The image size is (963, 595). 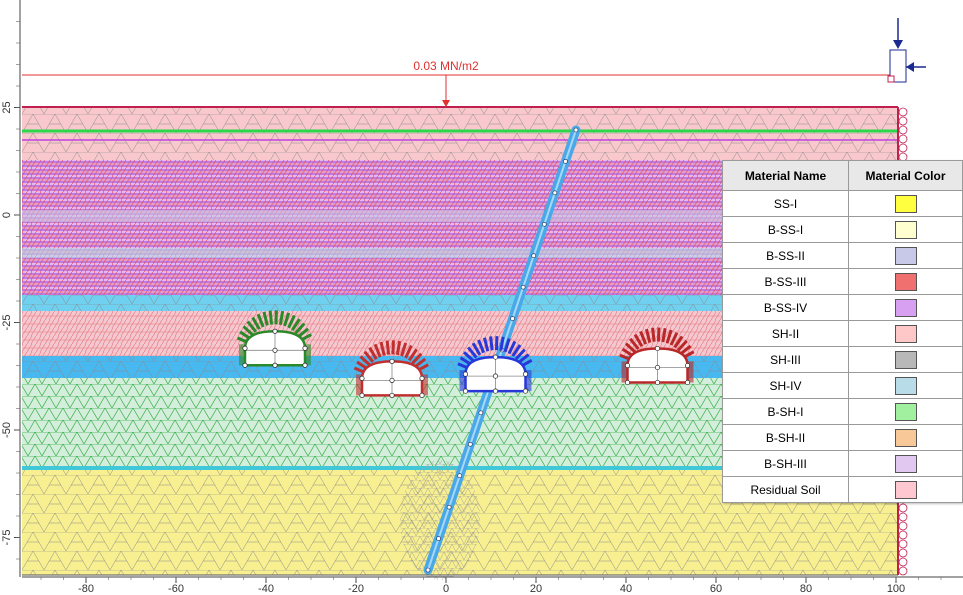 I want to click on y-tick-label: -50, so click(x=7, y=430).